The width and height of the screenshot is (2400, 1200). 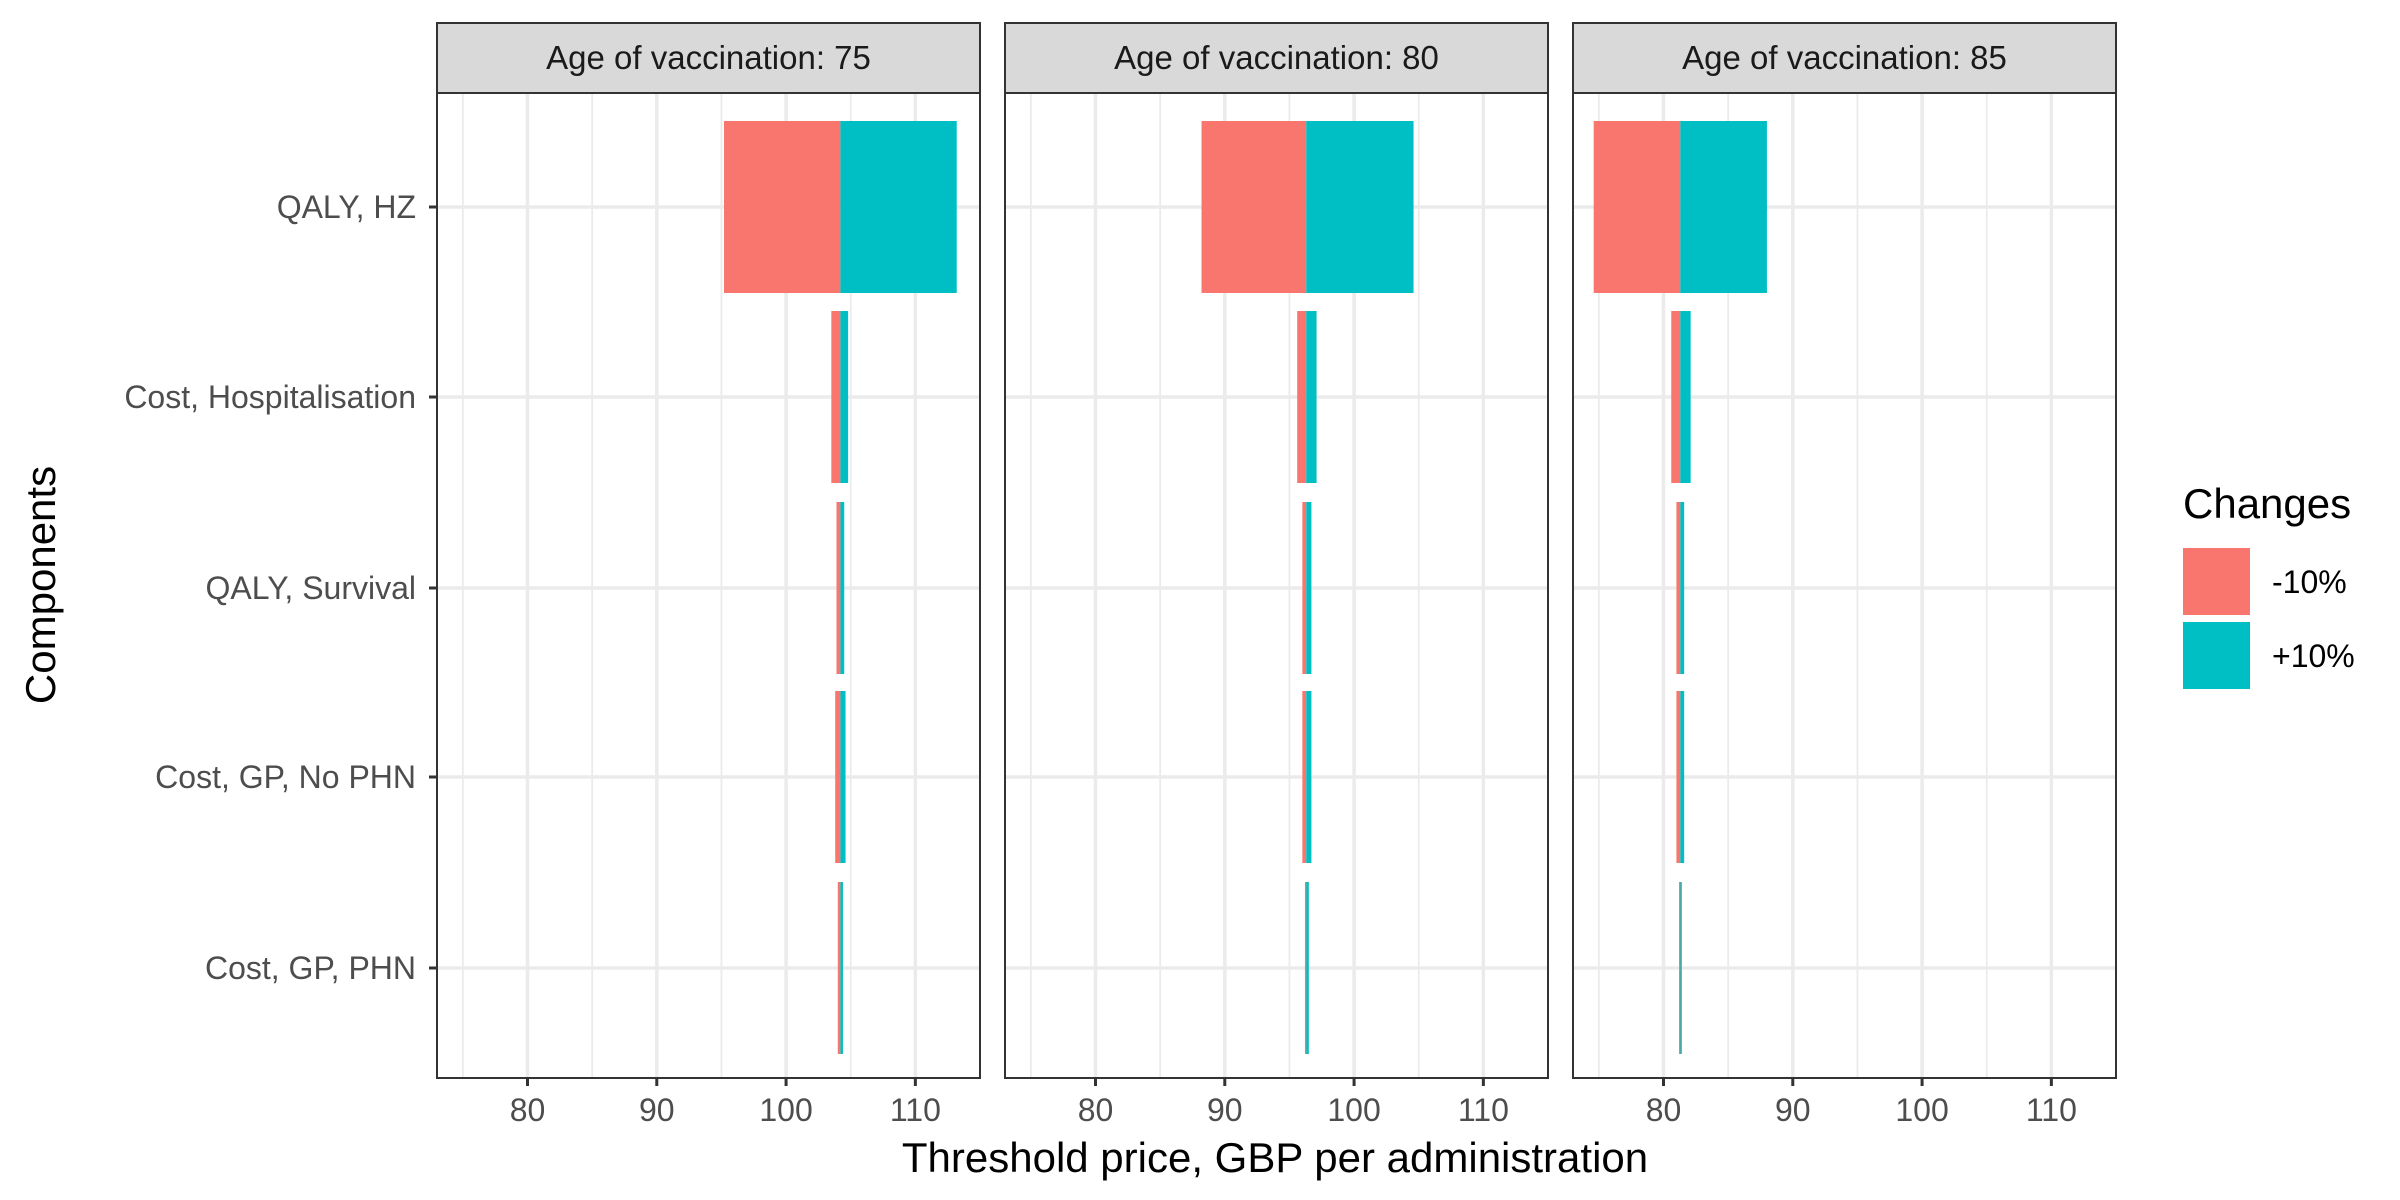 What do you see at coordinates (311, 588) in the screenshot?
I see `y-tick-label: QALY, Survival` at bounding box center [311, 588].